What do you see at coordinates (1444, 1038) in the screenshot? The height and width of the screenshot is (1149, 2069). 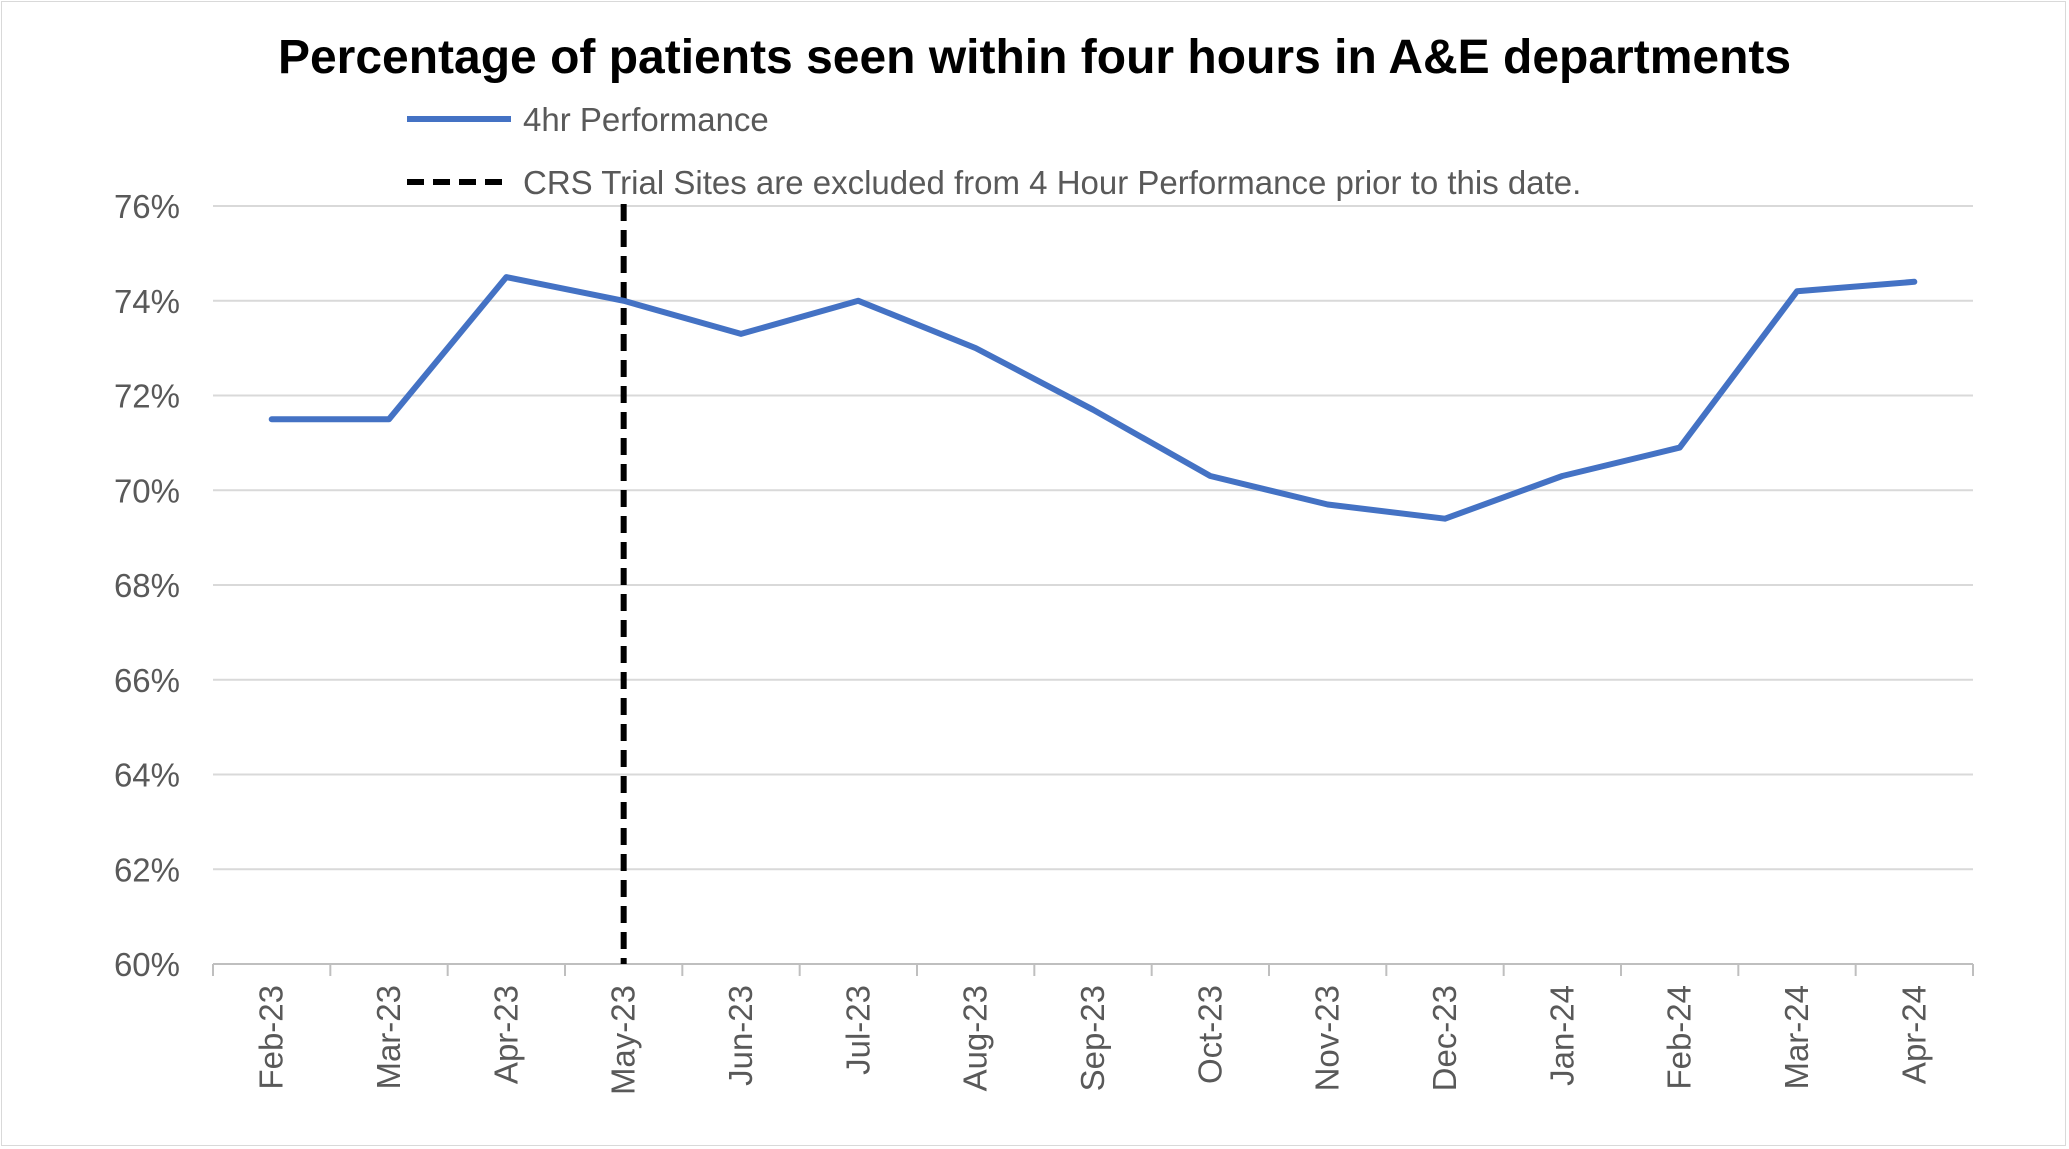 I see `x-tick-label: Dec-23` at bounding box center [1444, 1038].